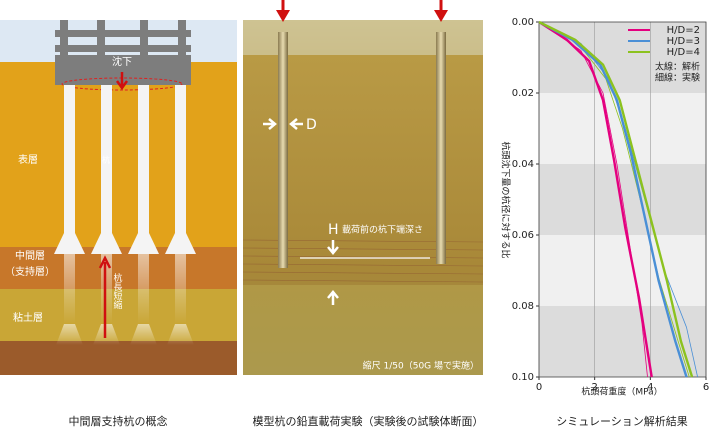 The image size is (710, 431). I want to click on analysis-line, so click(595, 199).